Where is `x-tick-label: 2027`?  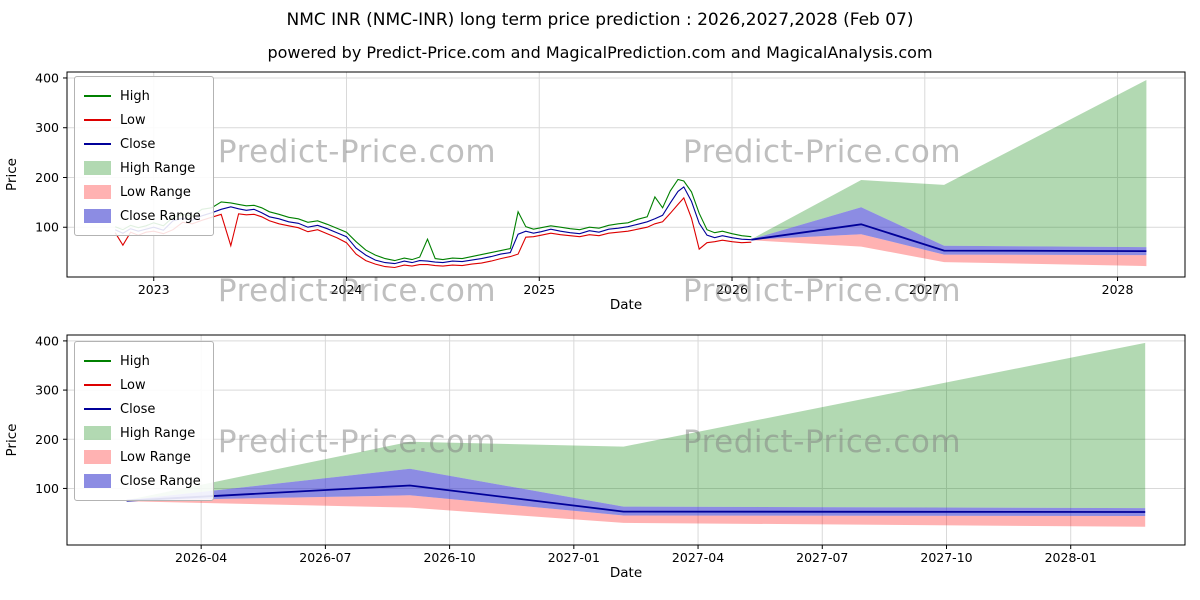
x-tick-label: 2027 is located at coordinates (925, 289).